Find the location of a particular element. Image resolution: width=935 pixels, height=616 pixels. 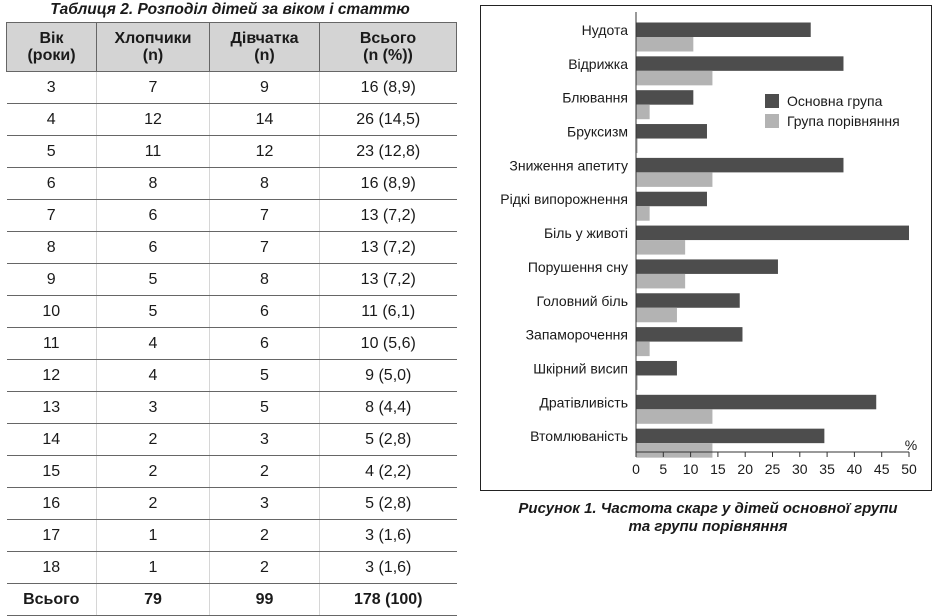

cell-girls: 8 is located at coordinates (264, 183).